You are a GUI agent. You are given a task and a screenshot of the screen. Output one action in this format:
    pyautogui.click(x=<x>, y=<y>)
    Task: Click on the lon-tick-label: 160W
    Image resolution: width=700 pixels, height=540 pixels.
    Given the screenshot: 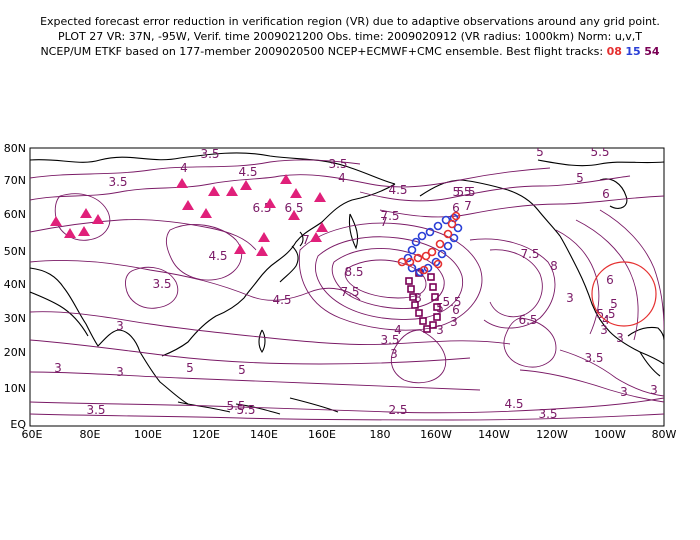 What is the action you would take?
    pyautogui.click(x=436, y=434)
    